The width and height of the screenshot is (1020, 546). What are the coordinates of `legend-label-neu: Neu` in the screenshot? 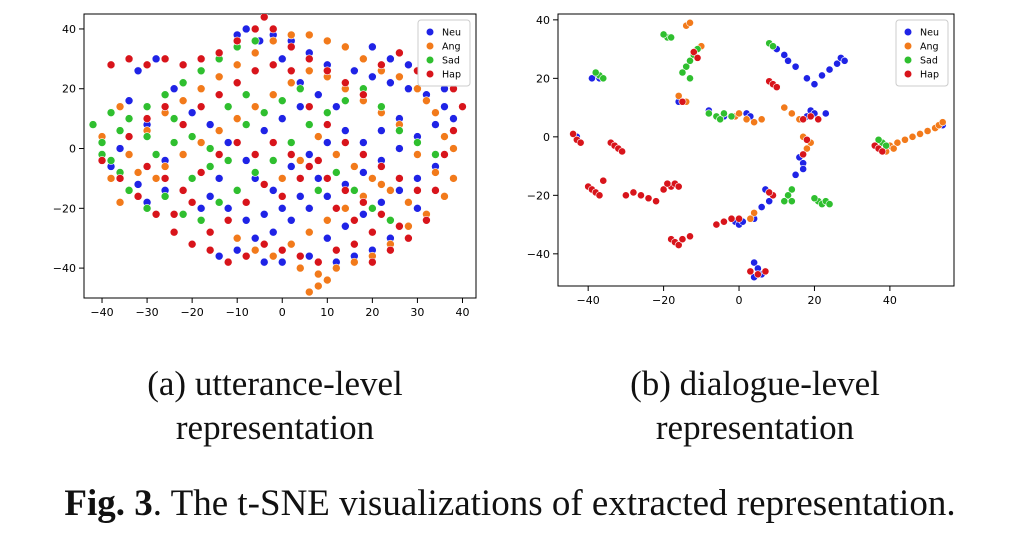 It's located at (929, 33).